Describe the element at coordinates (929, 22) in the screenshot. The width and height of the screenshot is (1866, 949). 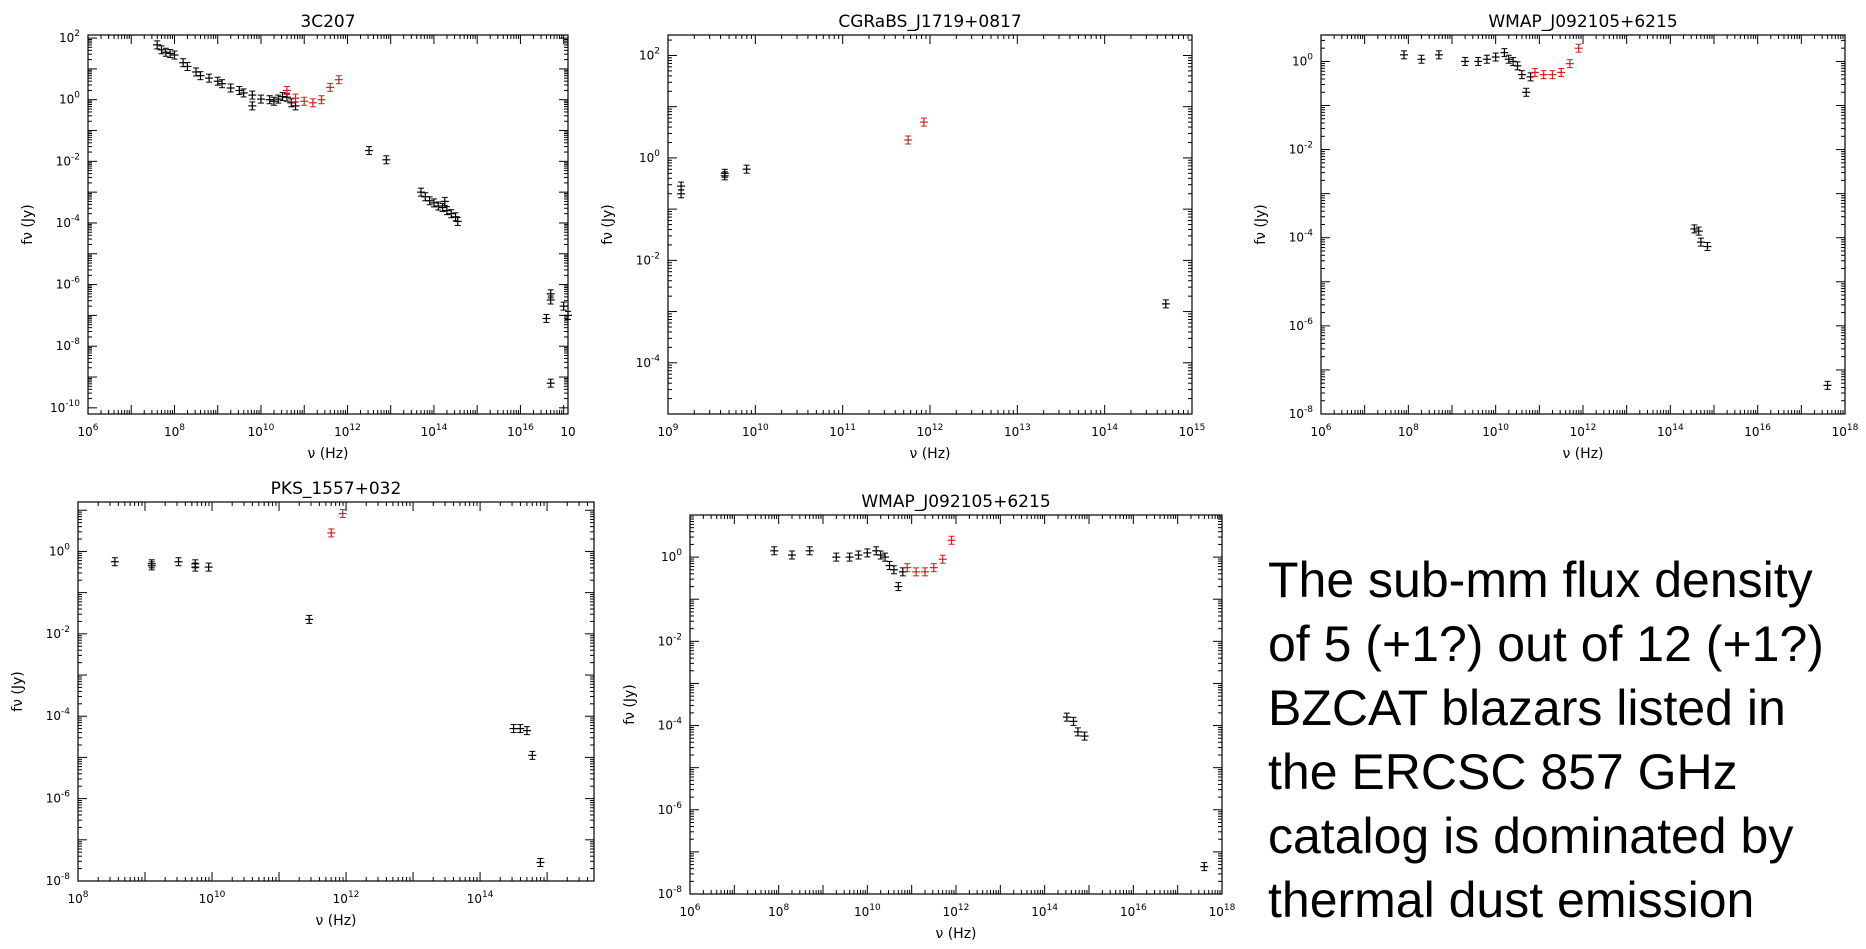
I see `chart-title: CGRaBS_J1719+0817` at that location.